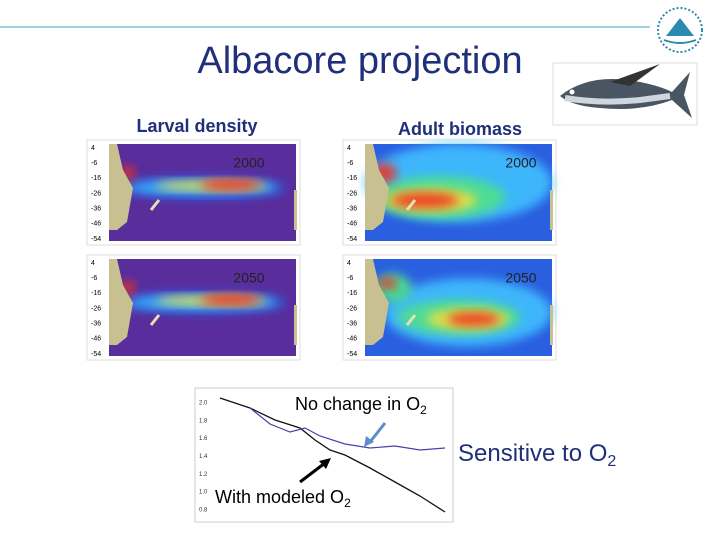 The image size is (720, 540). I want to click on annotation: With modeled O2, so click(283, 498).